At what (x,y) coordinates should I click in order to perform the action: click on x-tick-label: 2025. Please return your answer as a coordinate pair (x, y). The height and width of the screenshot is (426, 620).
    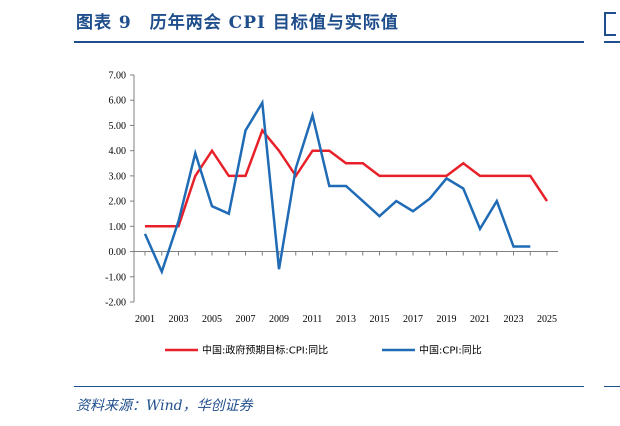
    Looking at the image, I should click on (547, 319).